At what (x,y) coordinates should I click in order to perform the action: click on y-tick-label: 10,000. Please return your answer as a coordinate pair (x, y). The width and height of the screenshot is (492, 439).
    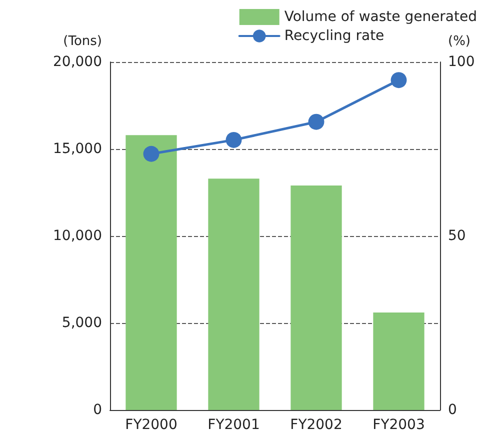
    Looking at the image, I should click on (77, 236).